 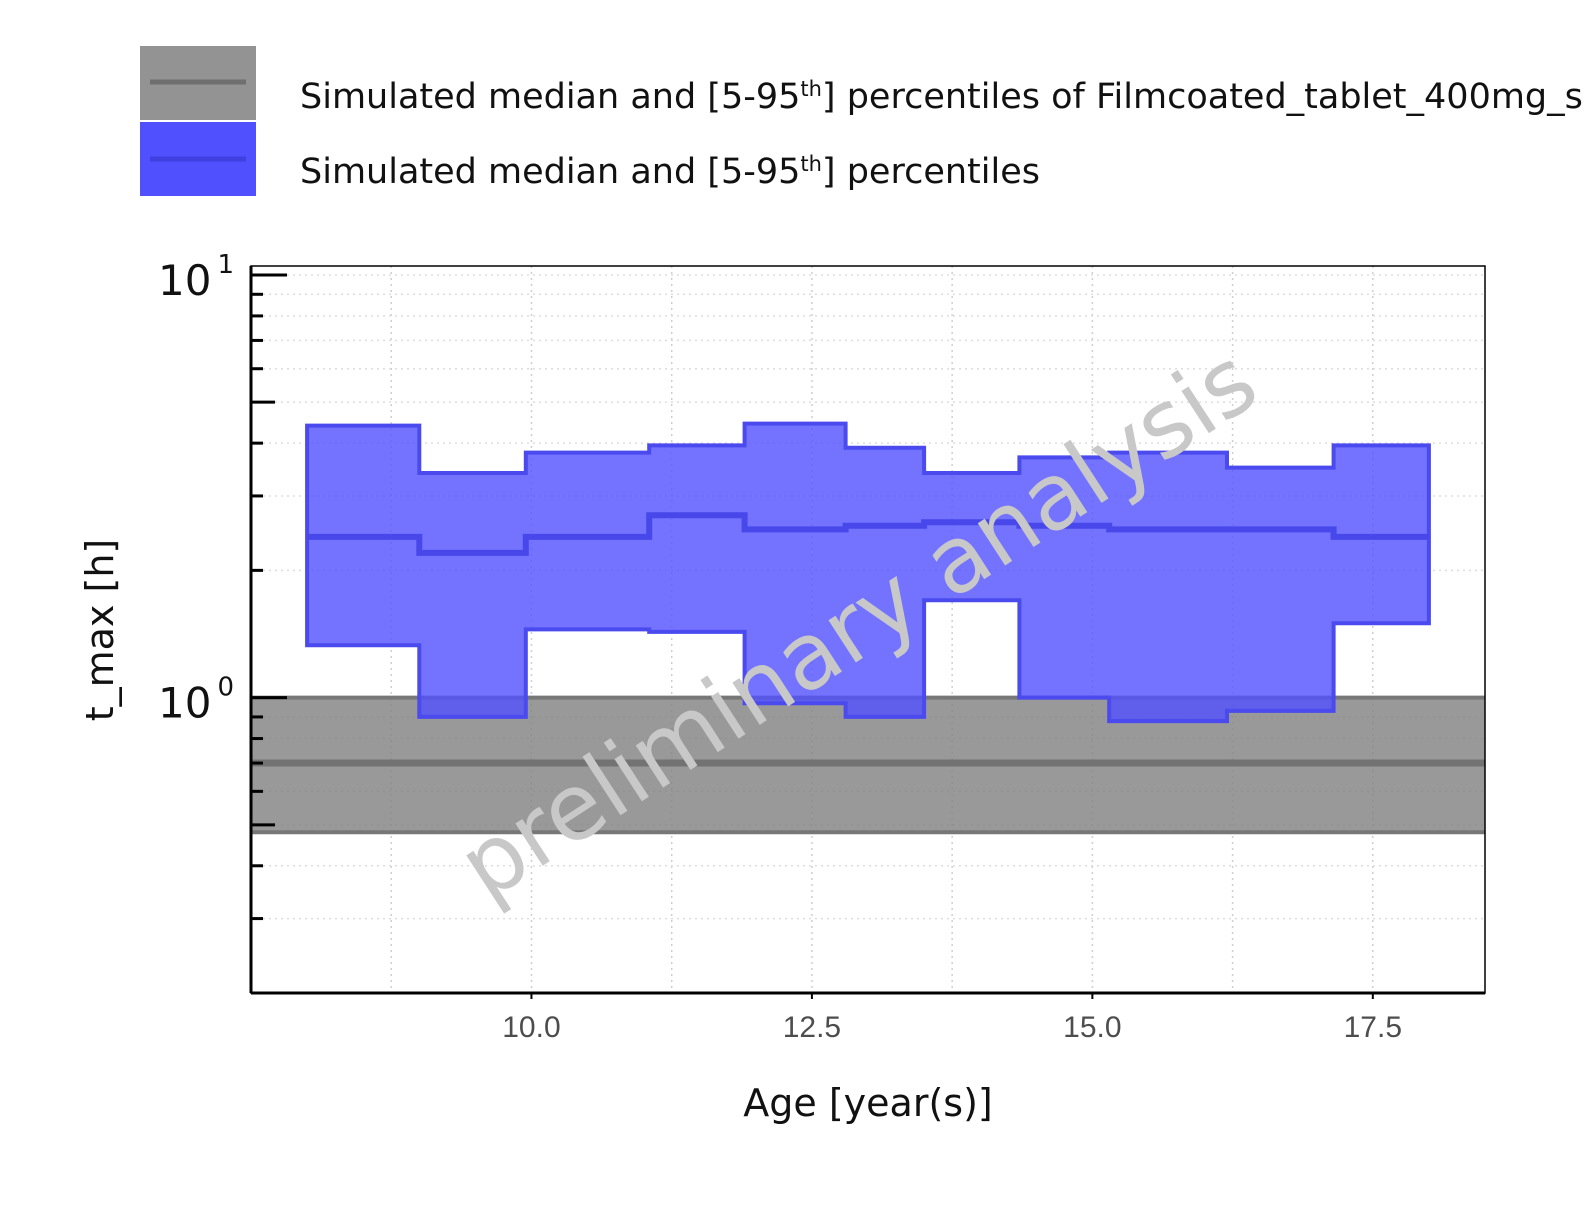 I want to click on x-tick-label-3: 17.5, so click(x=1373, y=1027).